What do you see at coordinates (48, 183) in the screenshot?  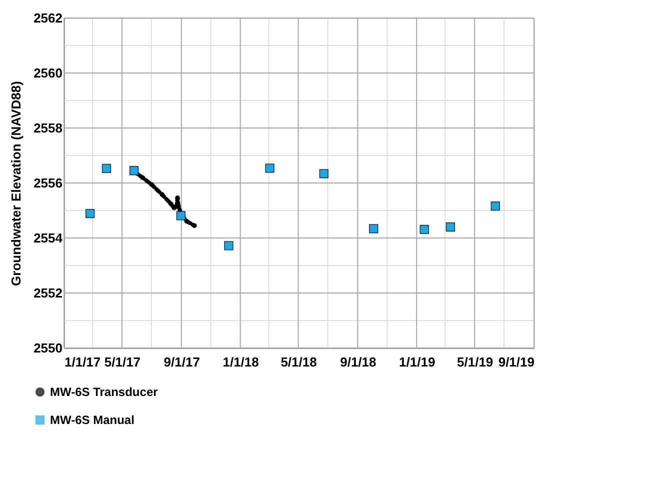 I see `y-tick-label: 2556` at bounding box center [48, 183].